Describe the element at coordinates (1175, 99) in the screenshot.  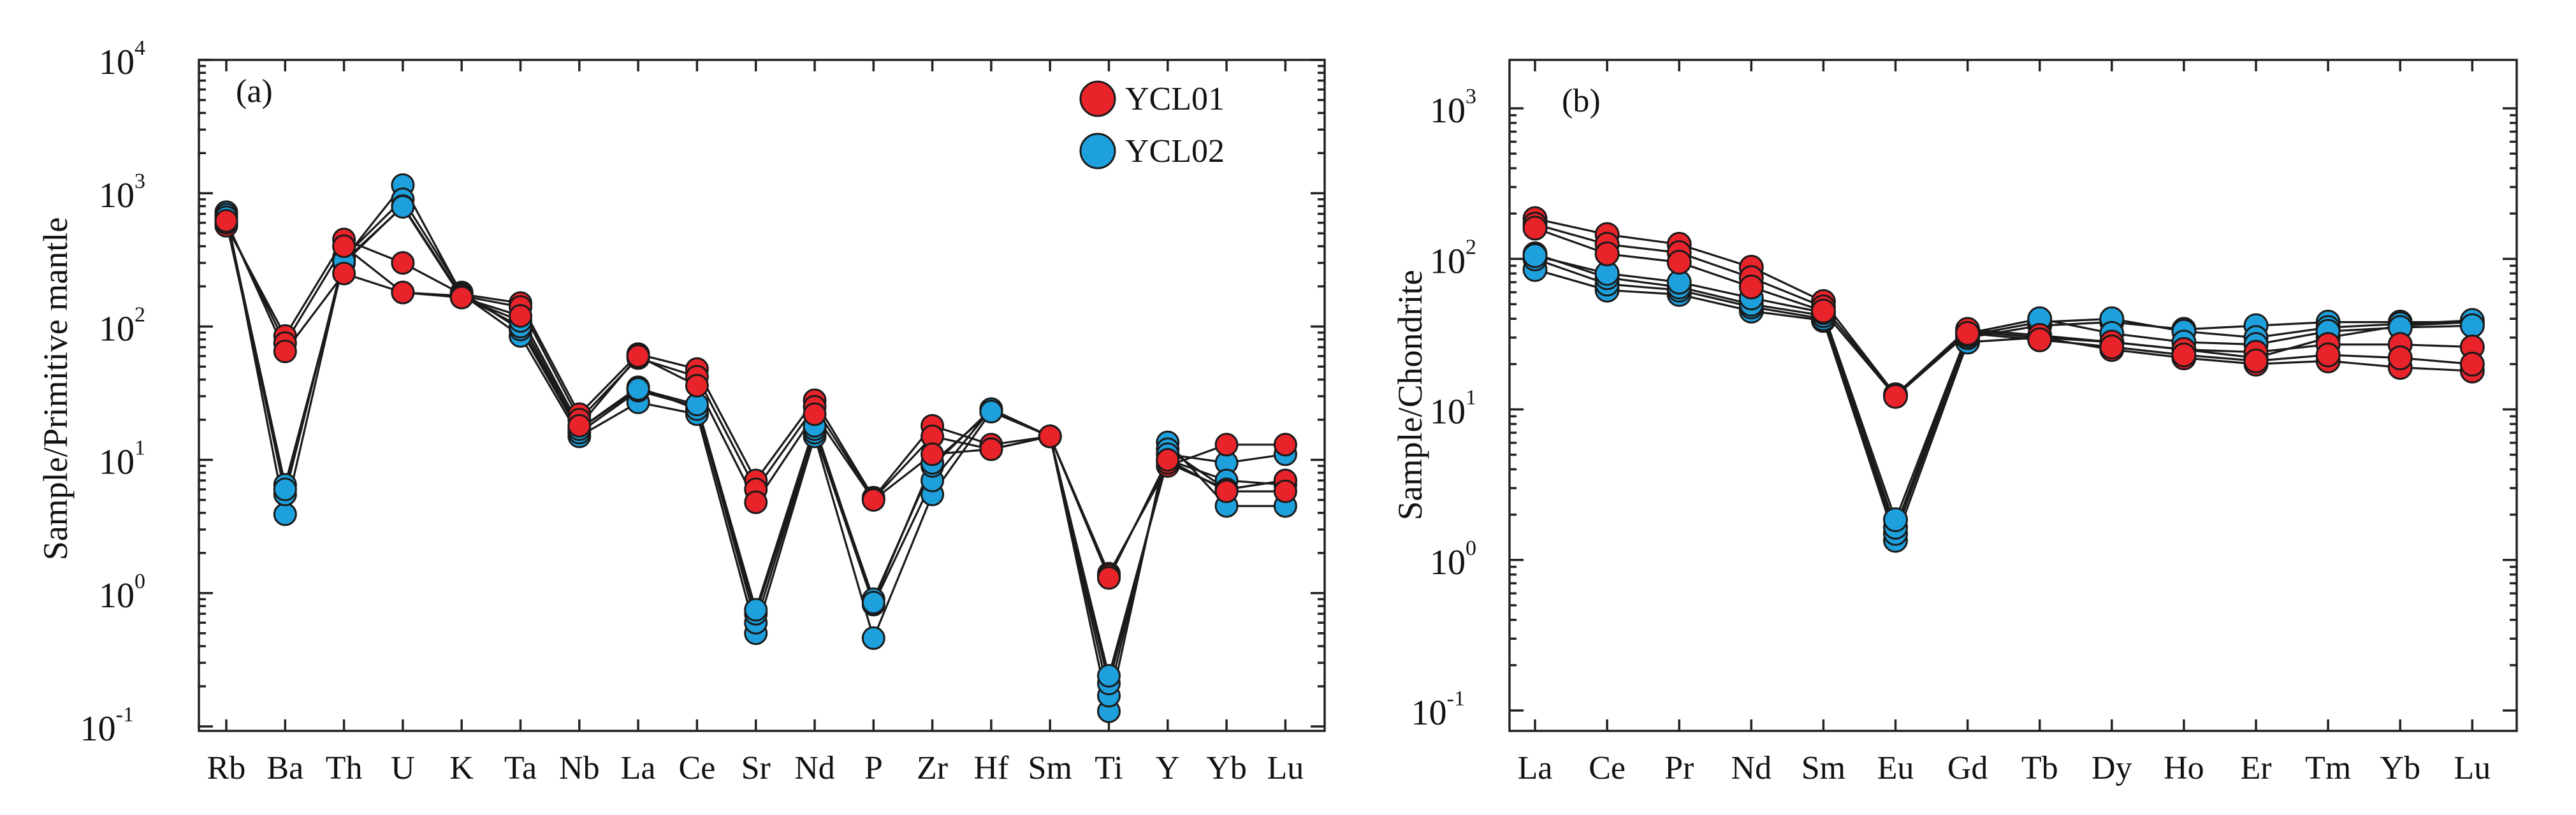
I see `legend-label-ycl01: YCL01` at that location.